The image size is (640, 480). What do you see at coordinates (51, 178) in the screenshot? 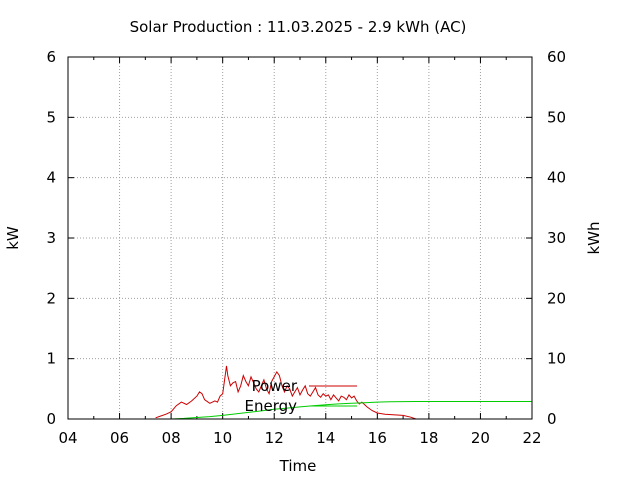
I see `y-tick-label: 4` at bounding box center [51, 178].